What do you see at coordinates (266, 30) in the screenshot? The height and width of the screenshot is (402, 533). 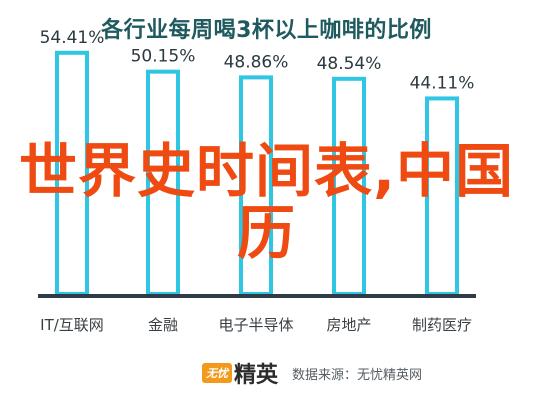 I see `chart-title: 各行业每周喝3杯以上咖啡的比例` at bounding box center [266, 30].